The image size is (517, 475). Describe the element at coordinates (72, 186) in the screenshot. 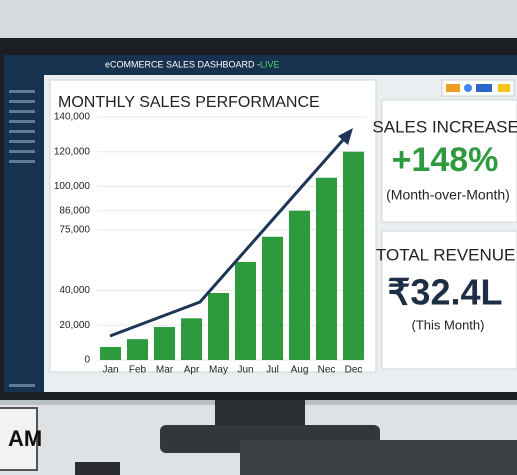

I see `y-tick-label: 100,000` at that location.